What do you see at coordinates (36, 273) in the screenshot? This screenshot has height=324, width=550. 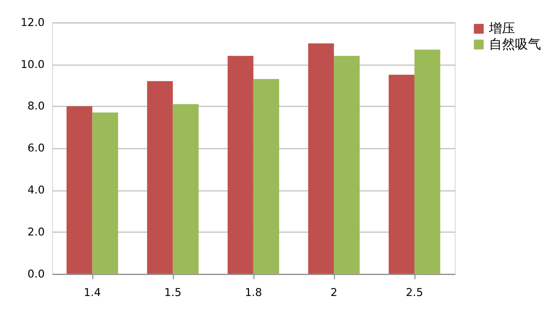 I see `y-tick-label: 0.0` at bounding box center [36, 273].